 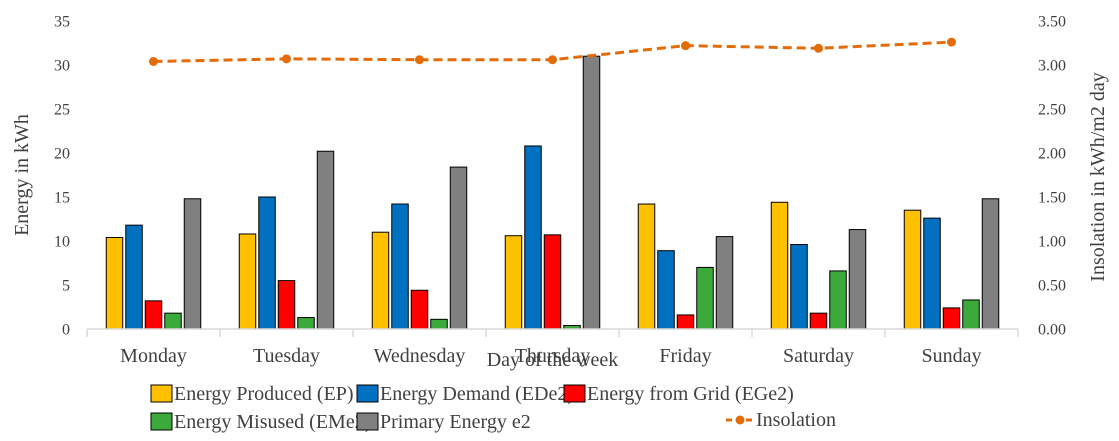 What do you see at coordinates (62, 110) in the screenshot?
I see `y-tick-label: 25` at bounding box center [62, 110].